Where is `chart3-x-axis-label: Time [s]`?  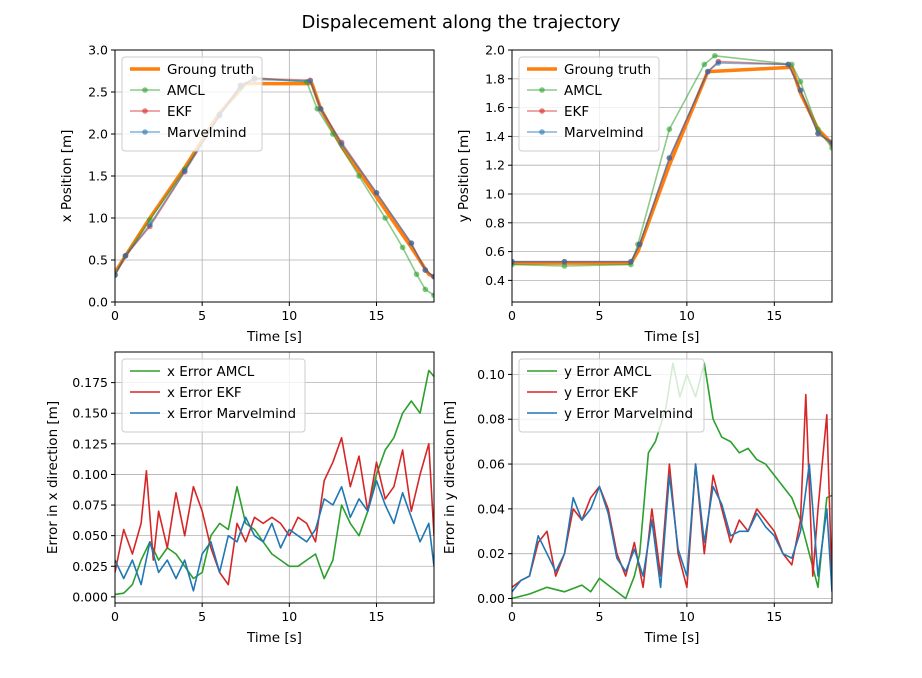
chart3-x-axis-label: Time [s] is located at coordinates (672, 638).